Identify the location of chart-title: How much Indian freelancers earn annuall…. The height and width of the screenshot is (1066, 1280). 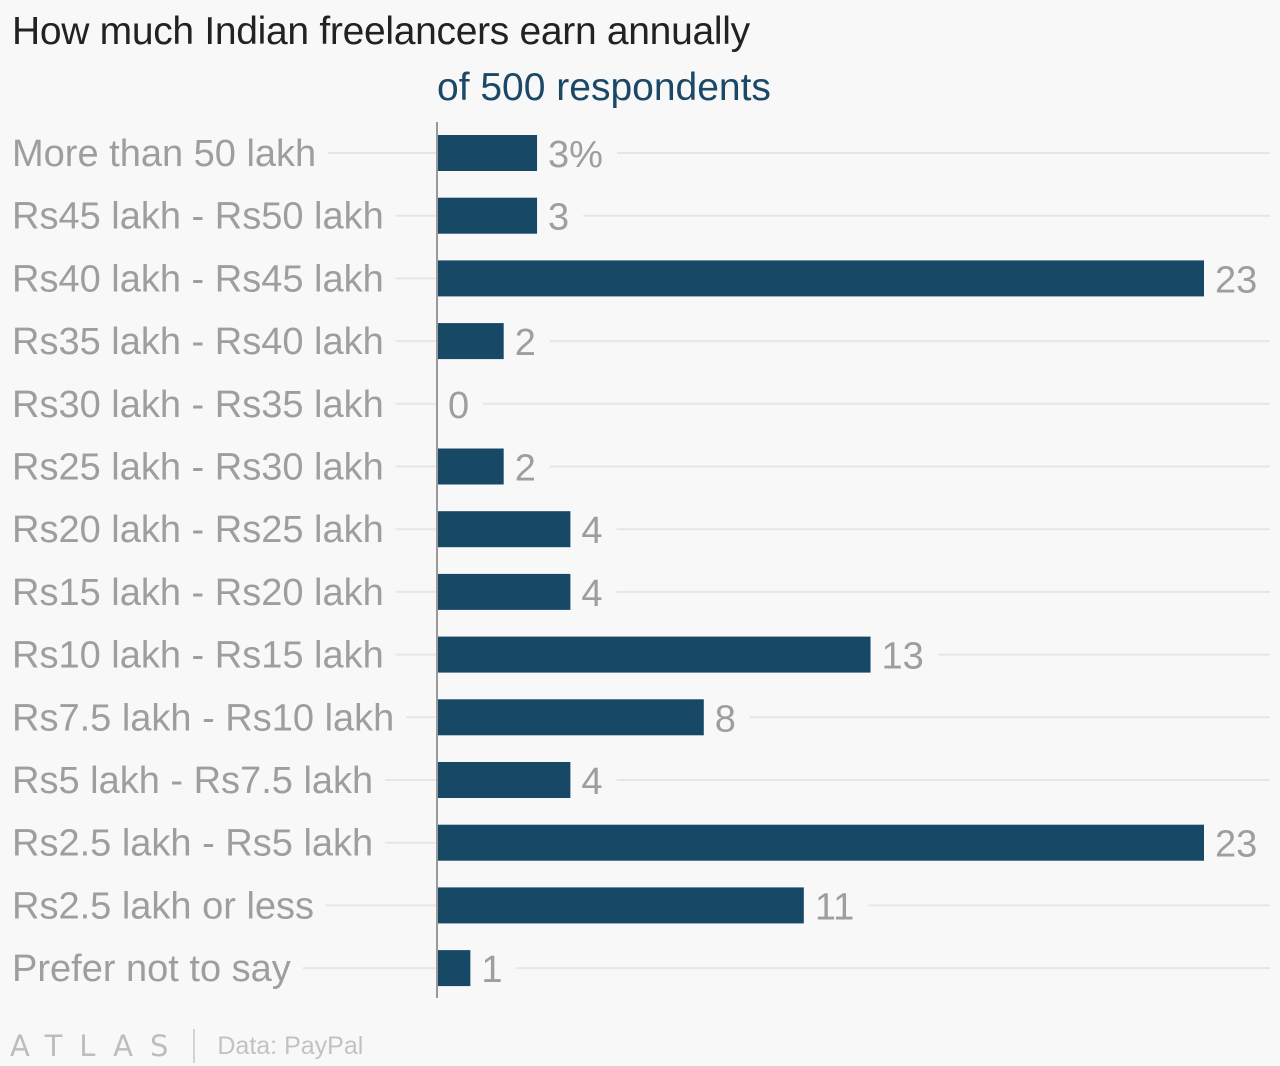
(381, 31).